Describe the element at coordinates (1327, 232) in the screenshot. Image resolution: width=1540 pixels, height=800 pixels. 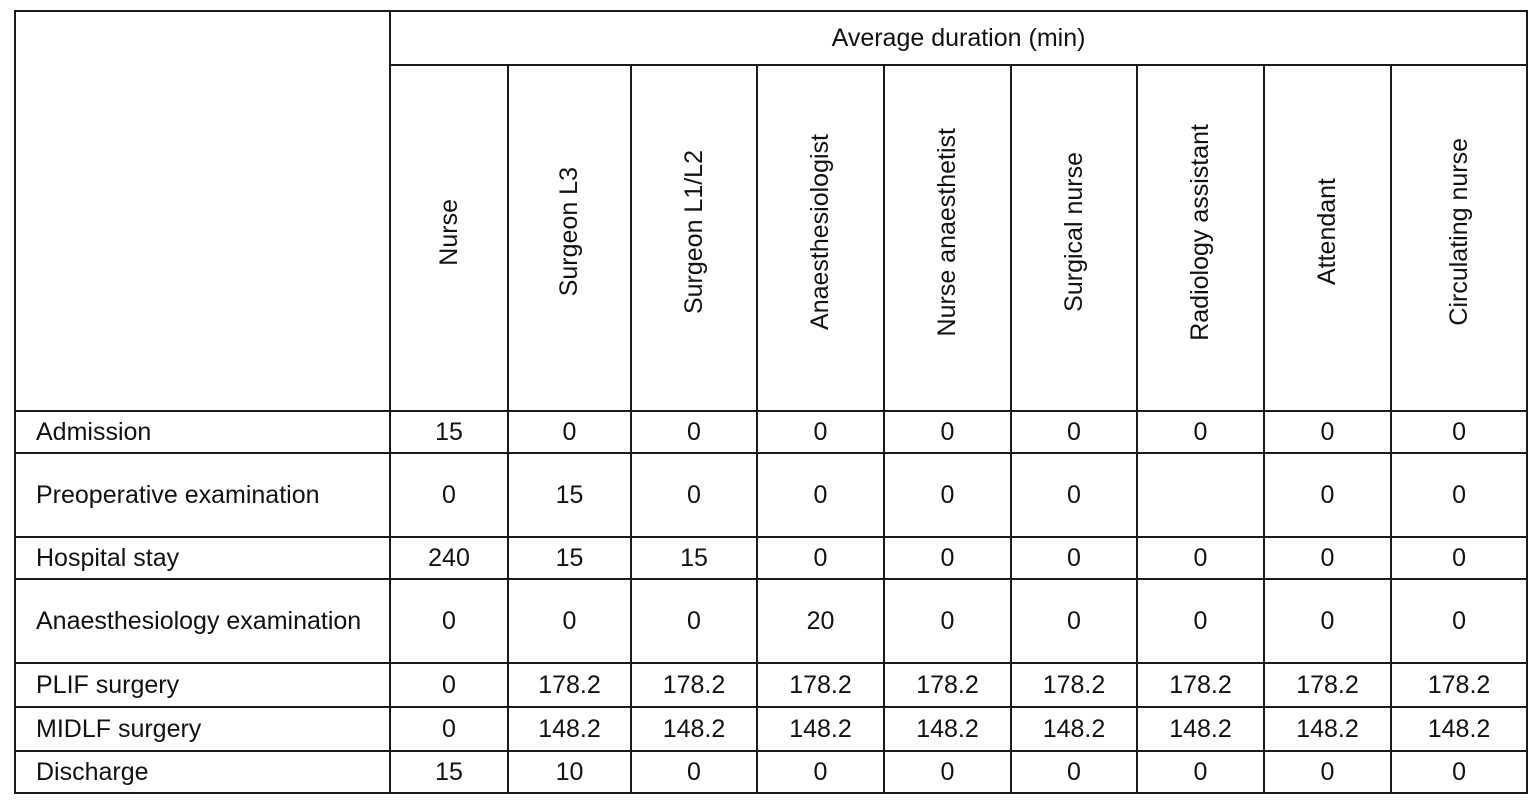
I see `column-header-label: Attendant` at that location.